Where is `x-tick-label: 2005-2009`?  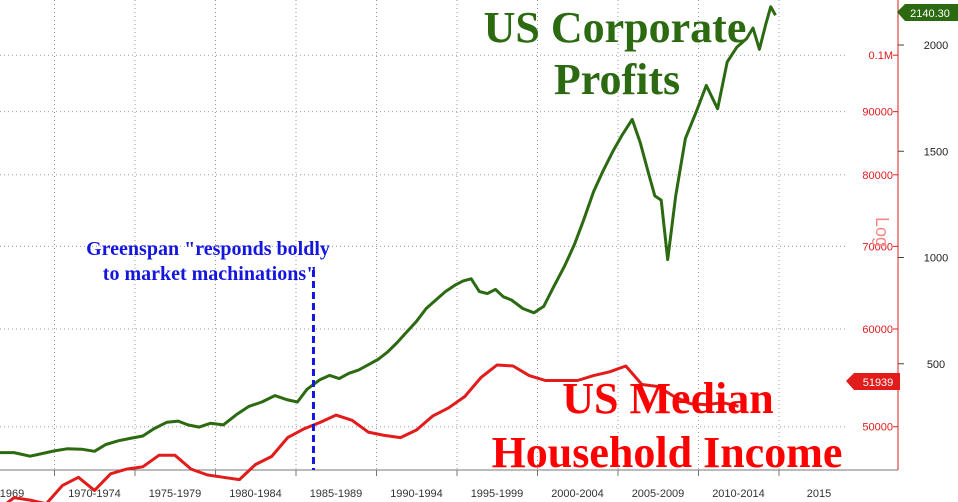
x-tick-label: 2005-2009 is located at coordinates (658, 494).